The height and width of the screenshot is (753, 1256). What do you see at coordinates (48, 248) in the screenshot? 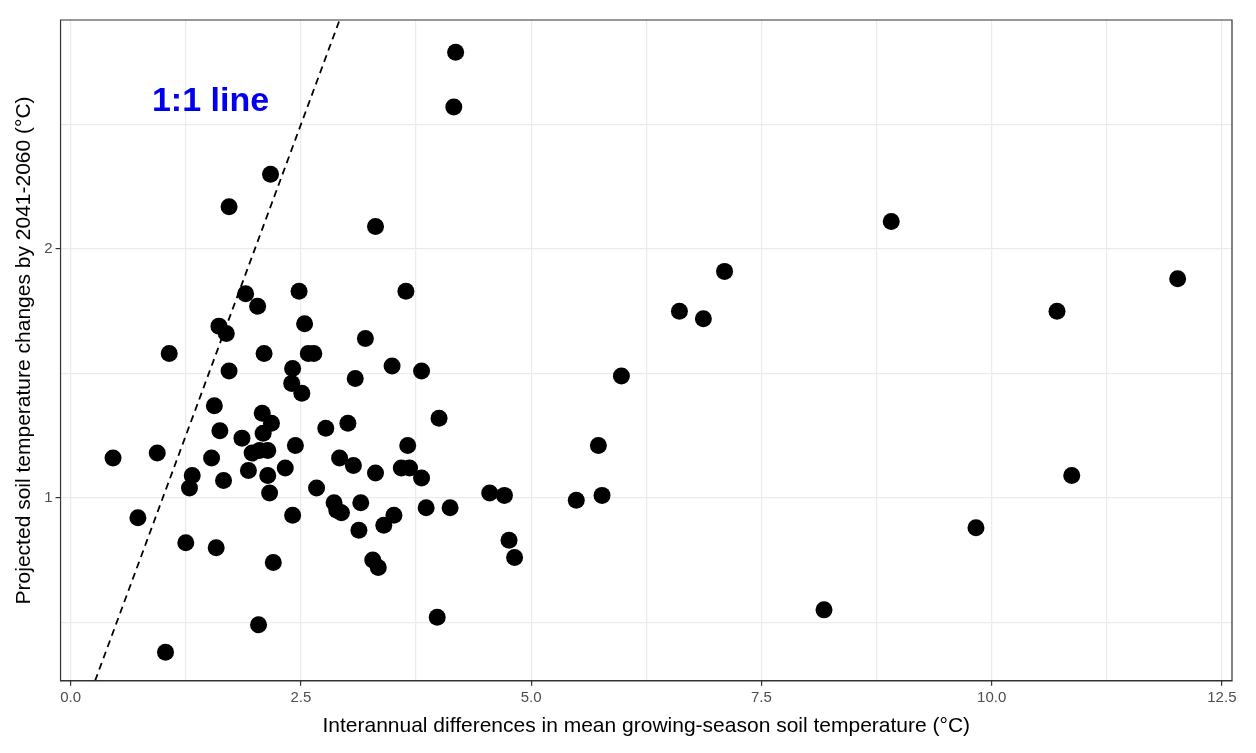
I see `y-tick-label: 2` at bounding box center [48, 248].